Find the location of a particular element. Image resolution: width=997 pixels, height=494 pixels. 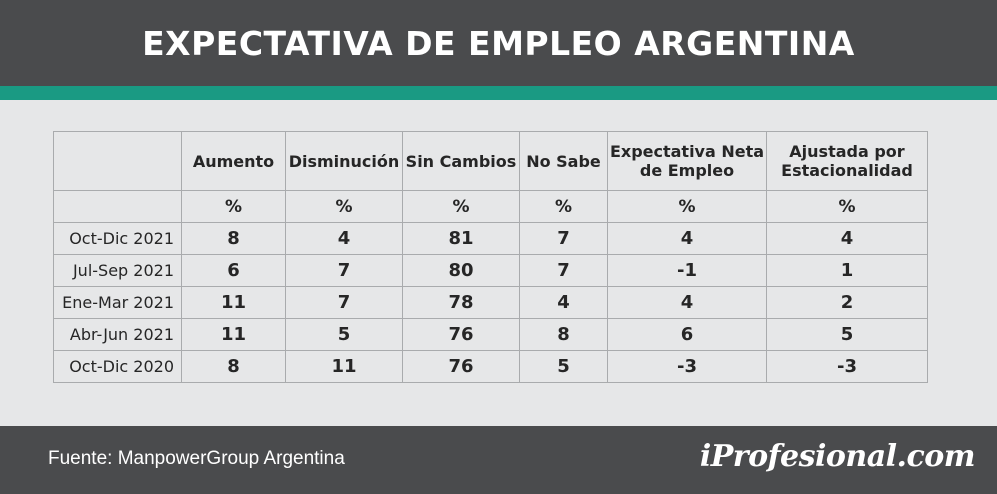

page-title: EXPECTATIVA DE EMPLEO ARGENTINA is located at coordinates (498, 43).